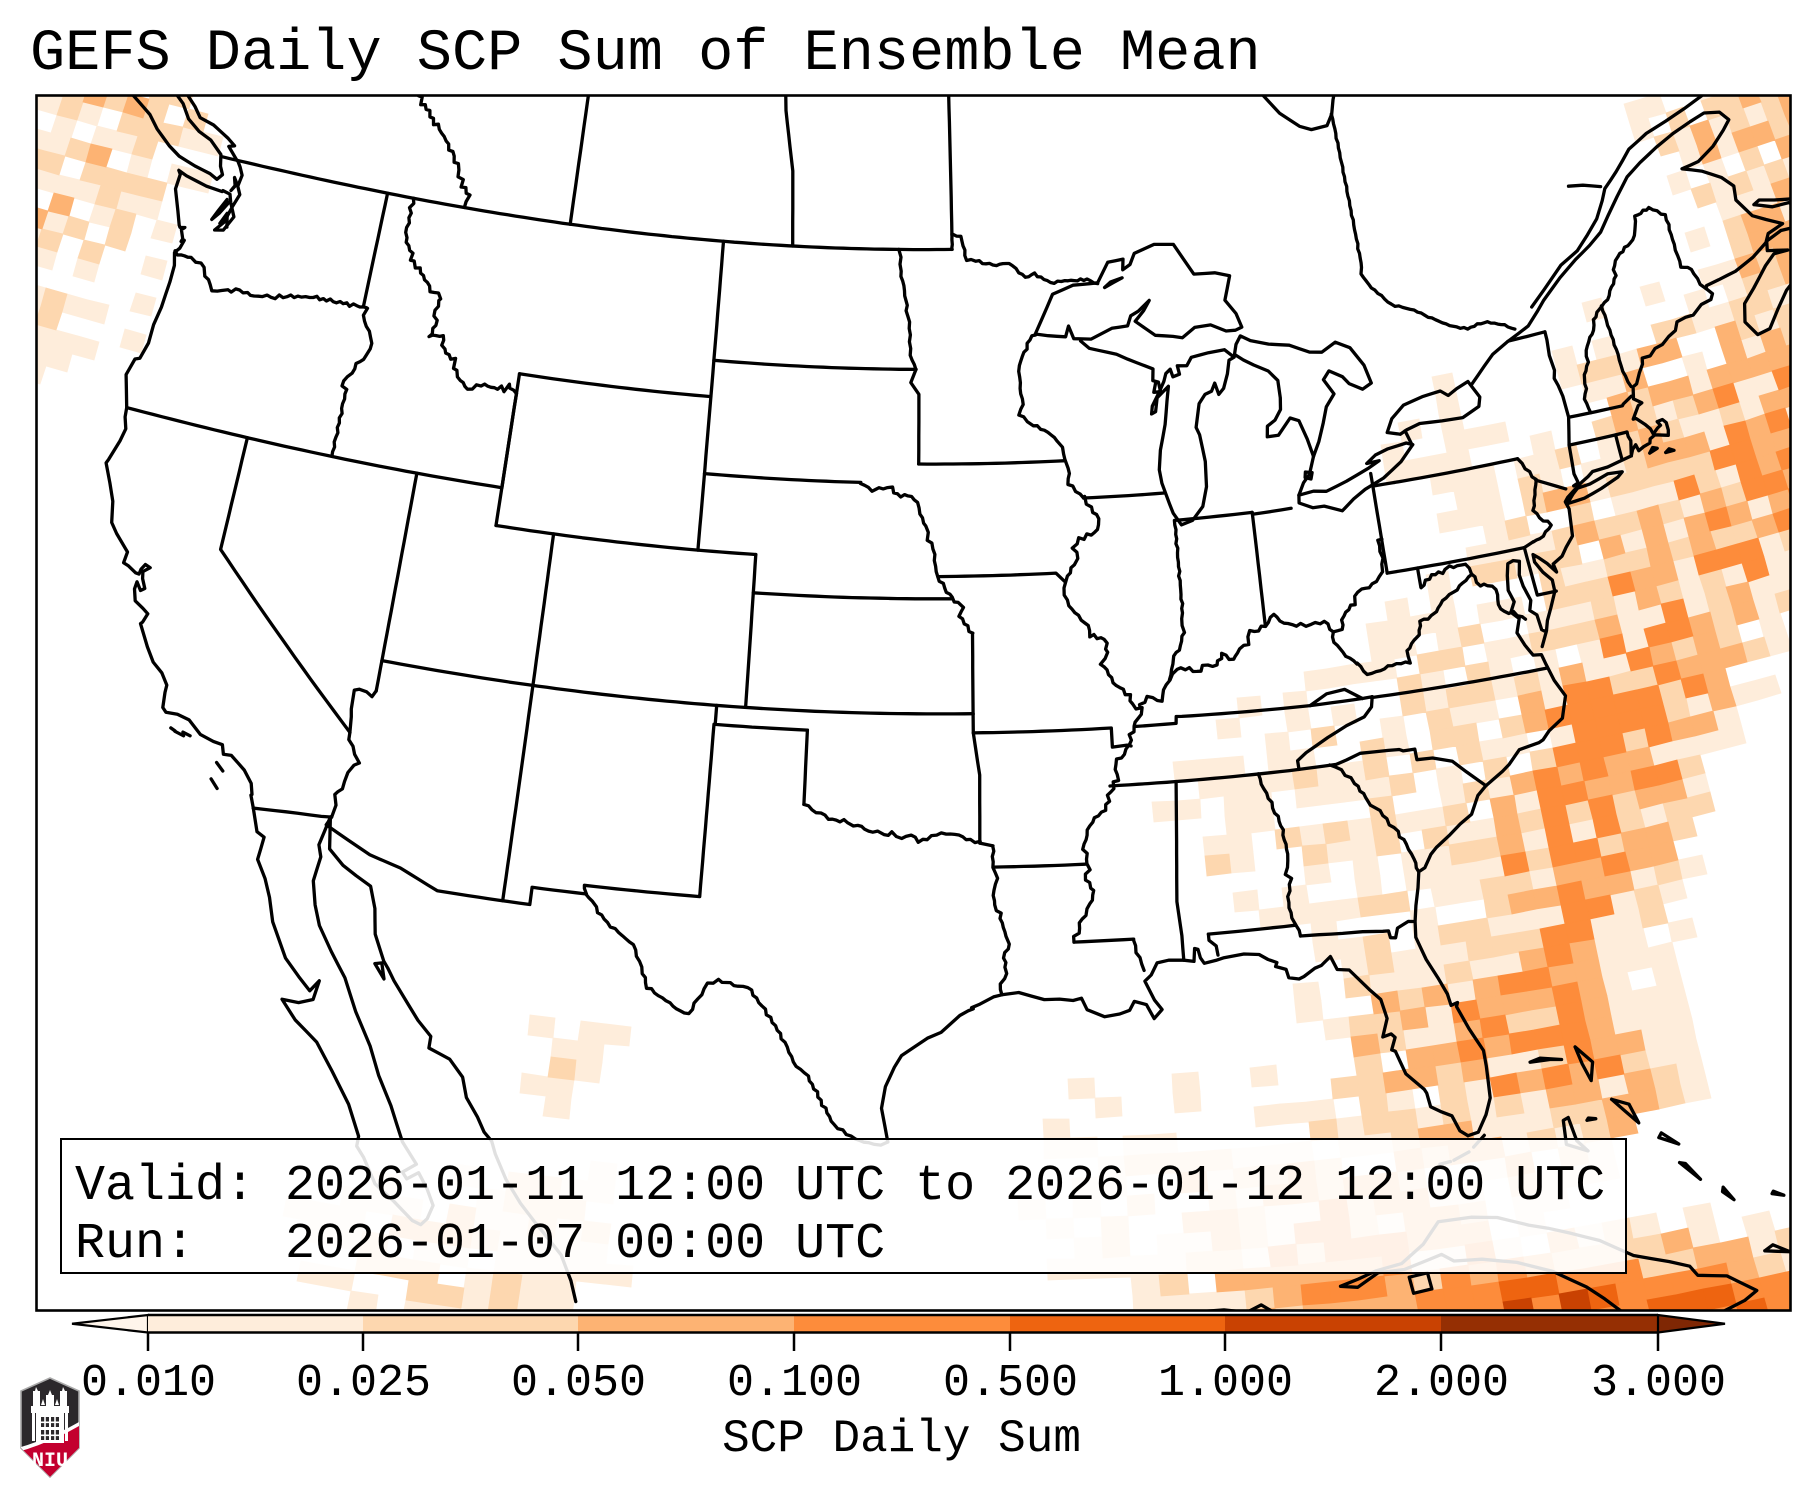 This screenshot has width=1803, height=1500. I want to click on svg-text: NIU, so click(50, 1461).